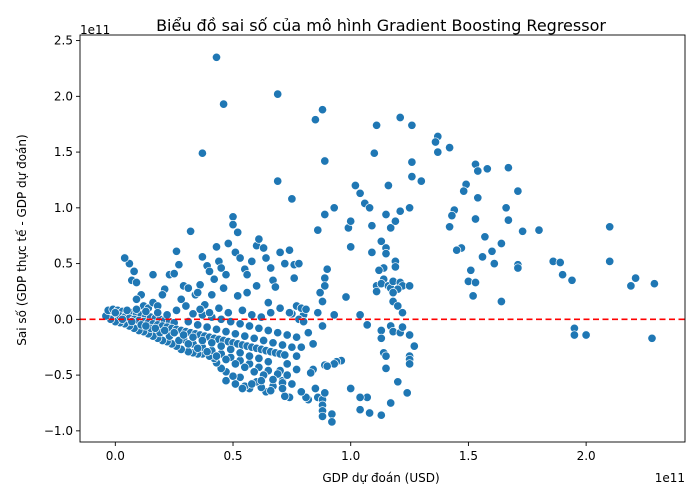 The image size is (700, 500). What do you see at coordinates (63, 152) in the screenshot?
I see `y-tick-label: 1.5` at bounding box center [63, 152].